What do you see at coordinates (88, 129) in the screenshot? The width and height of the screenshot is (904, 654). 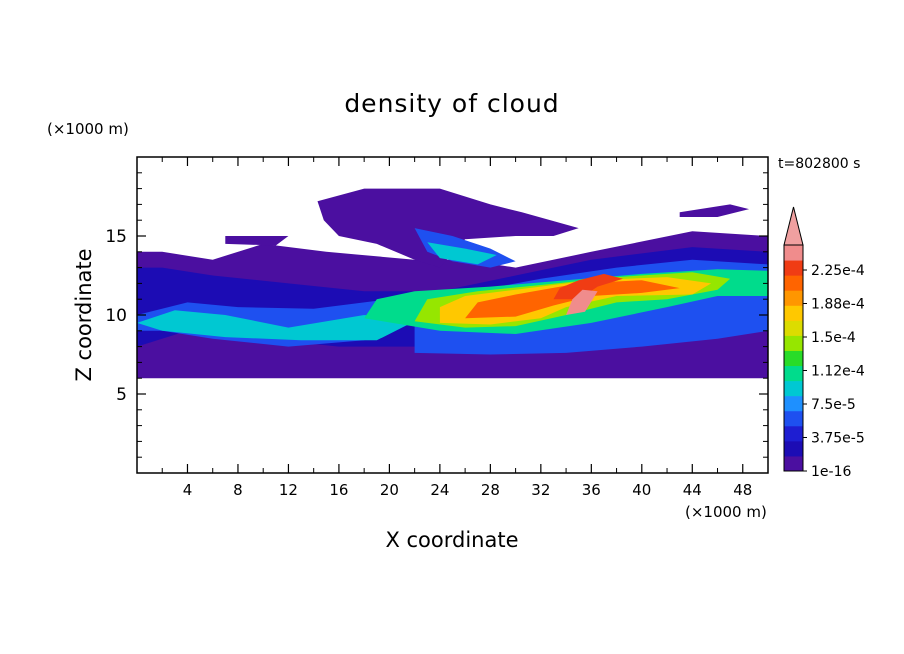 I see `y-unit-label: (×1000 m)` at bounding box center [88, 129].